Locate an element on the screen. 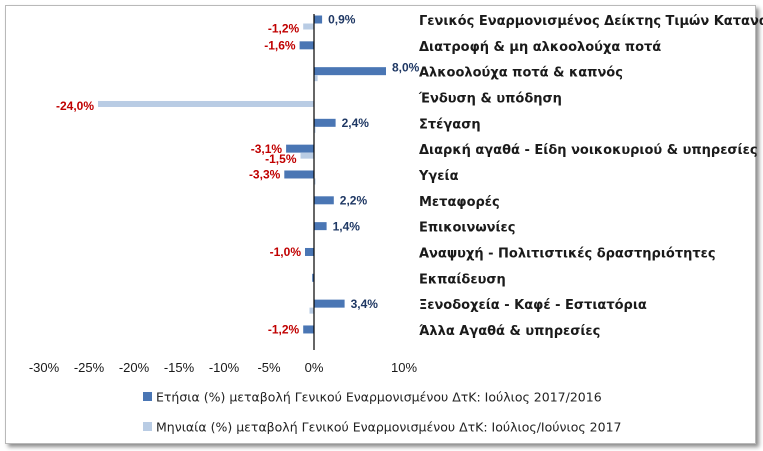 The image size is (763, 451). annual-data-label: -3,3% is located at coordinates (265, 175).